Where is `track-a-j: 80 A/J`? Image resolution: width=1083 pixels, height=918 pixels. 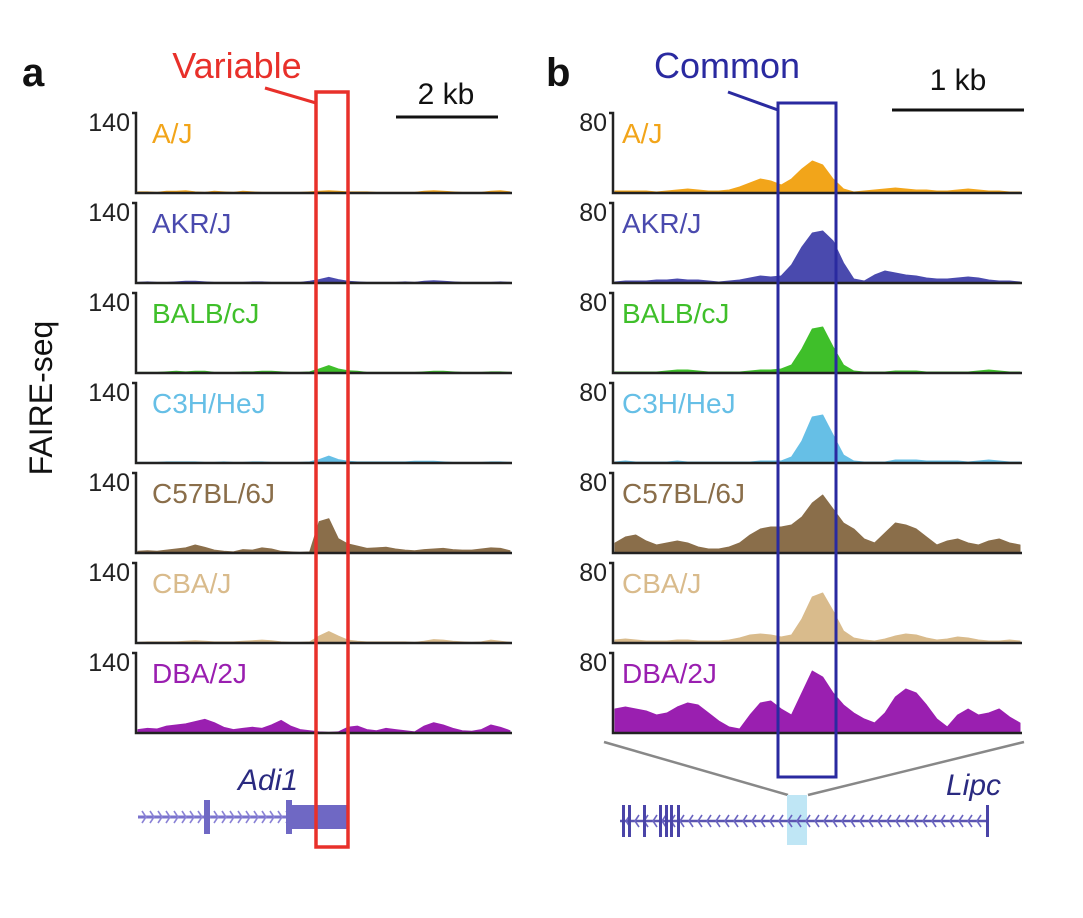 track-a-j: 80 A/J is located at coordinates (800, 152).